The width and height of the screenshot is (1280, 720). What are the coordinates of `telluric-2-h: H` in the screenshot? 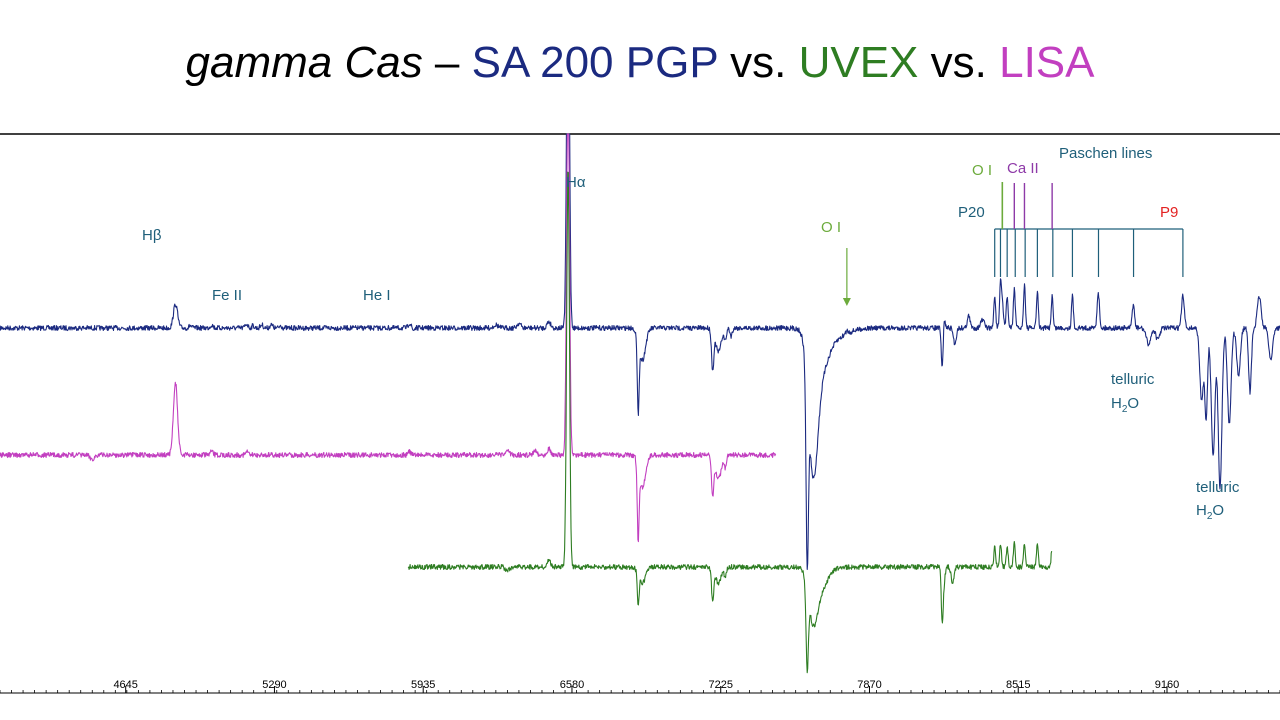 It's located at (1201, 510).